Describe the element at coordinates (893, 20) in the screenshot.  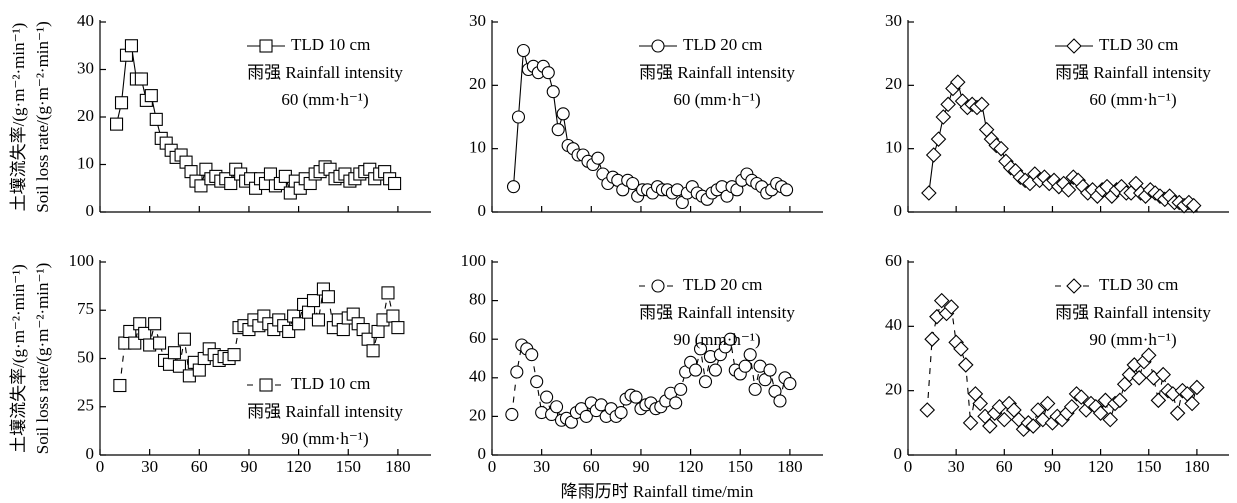
I see `y-tick-label: 30` at that location.